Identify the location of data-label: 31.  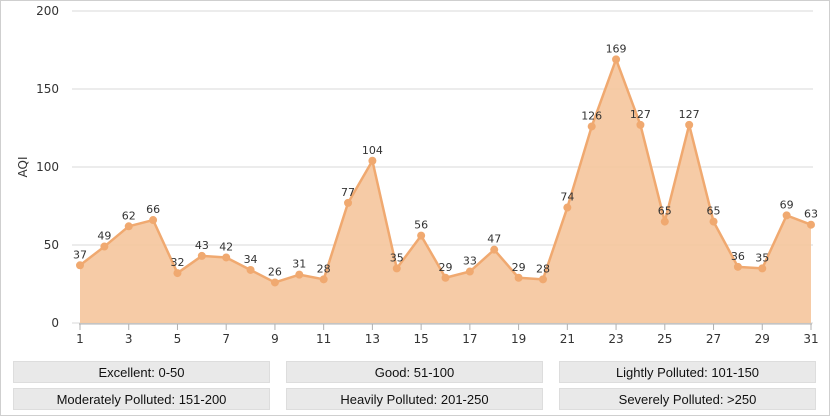
(299, 264).